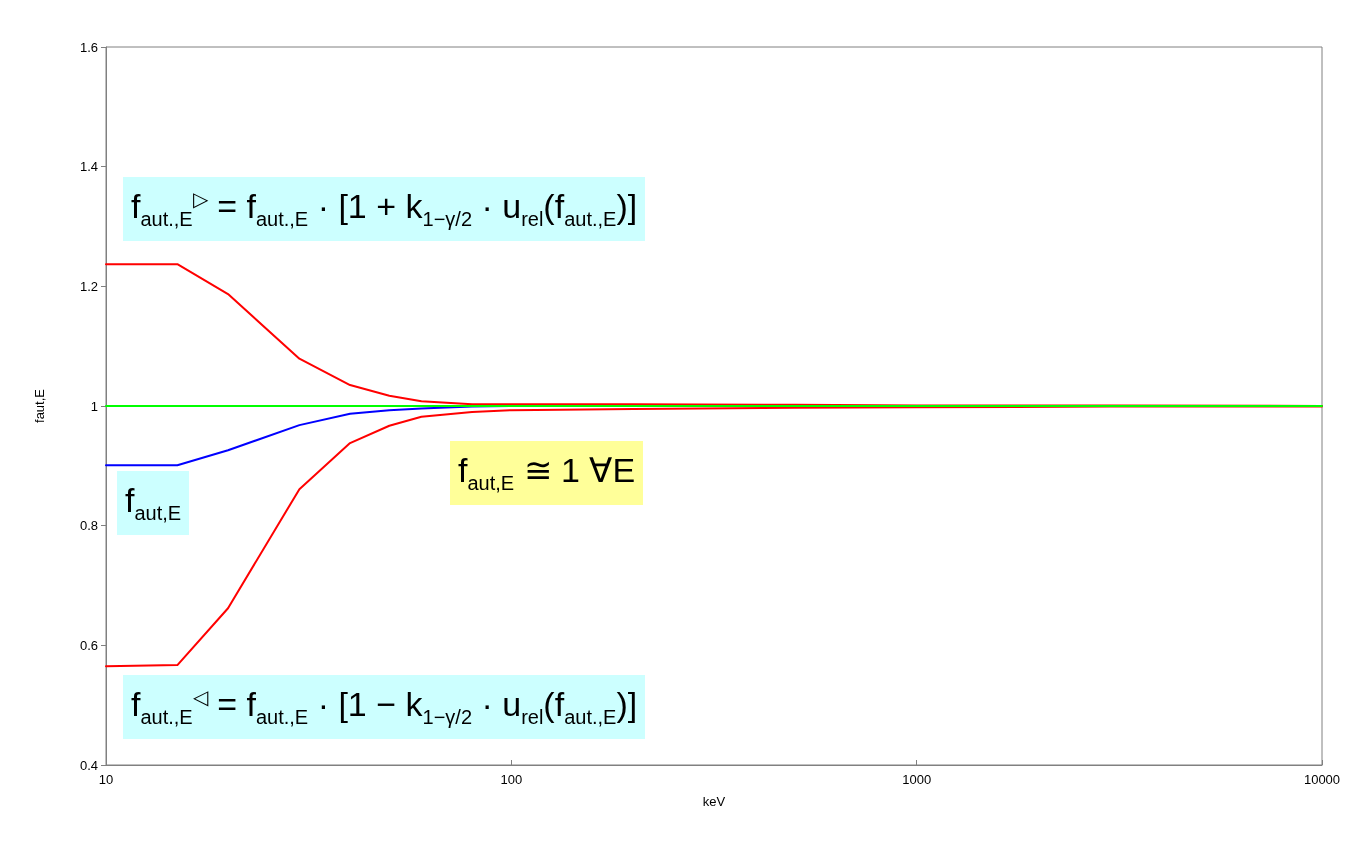 The image size is (1352, 856). I want to click on y-tick-label: 1.4, so click(88, 167).